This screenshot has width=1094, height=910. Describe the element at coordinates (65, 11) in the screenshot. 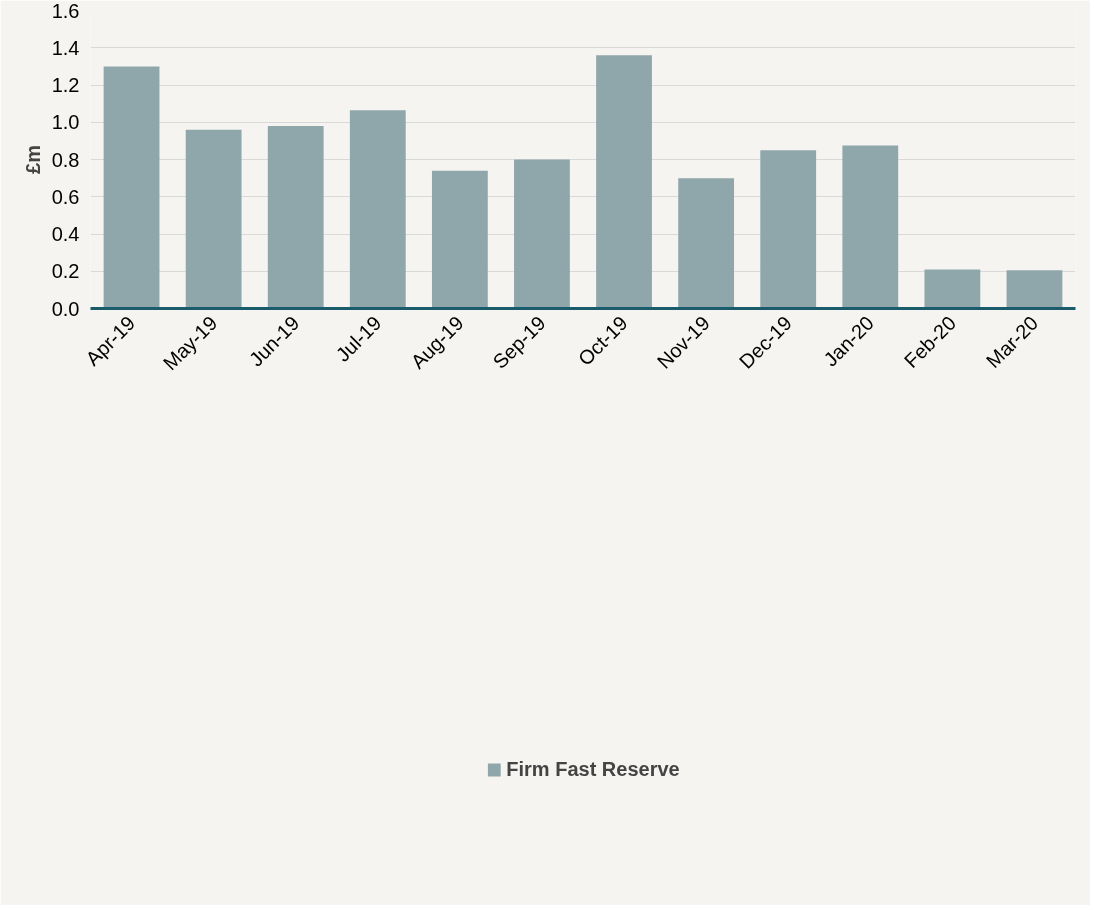

I see `y-tick-label: 1.6` at that location.